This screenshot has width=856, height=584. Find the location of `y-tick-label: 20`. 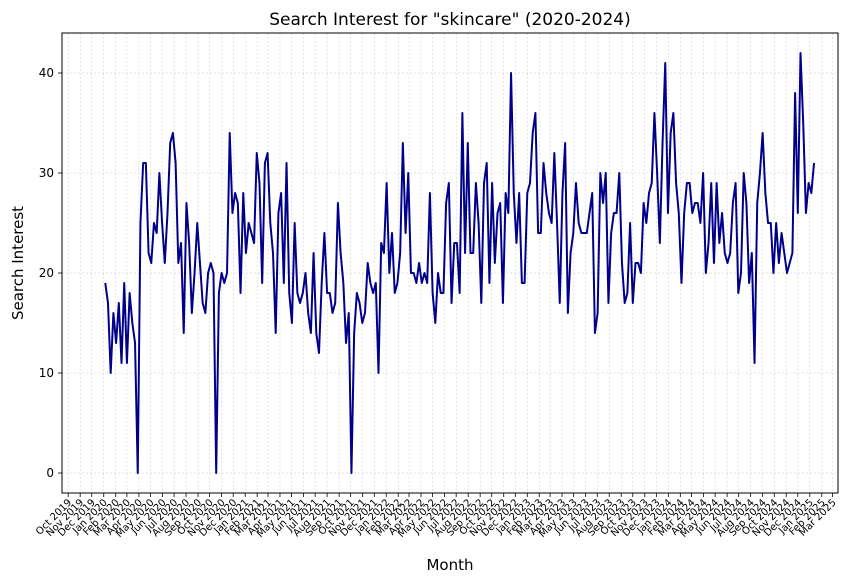

y-tick-label: 20 is located at coordinates (46, 273).